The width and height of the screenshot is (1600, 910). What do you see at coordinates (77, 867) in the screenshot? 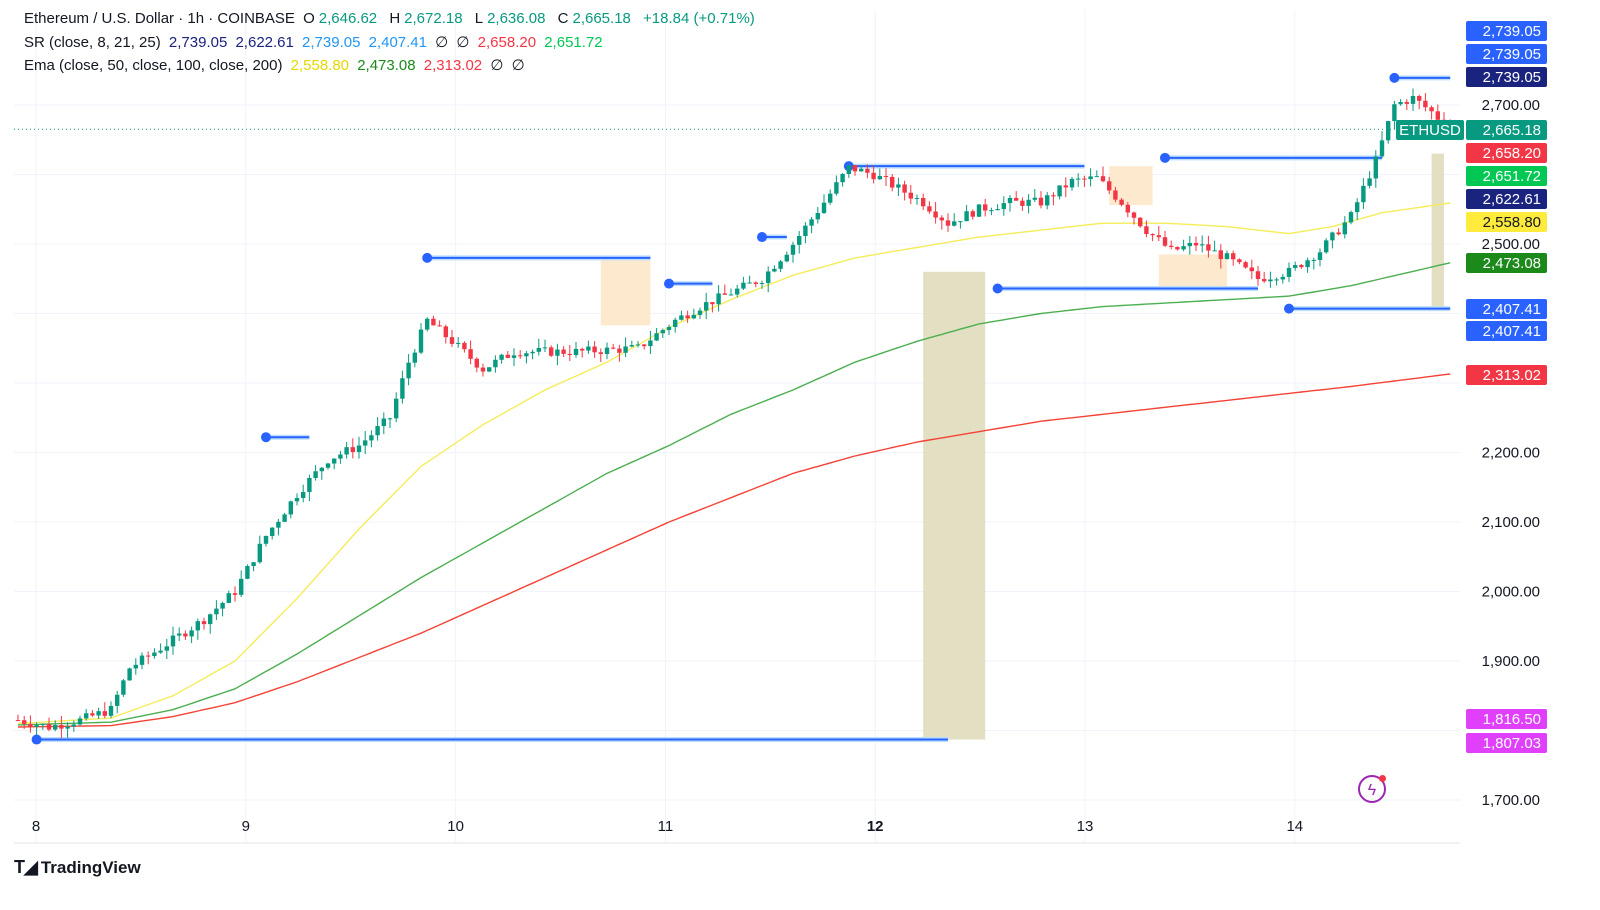
I see `tradingview-logo: T◢ TradingView` at bounding box center [77, 867].